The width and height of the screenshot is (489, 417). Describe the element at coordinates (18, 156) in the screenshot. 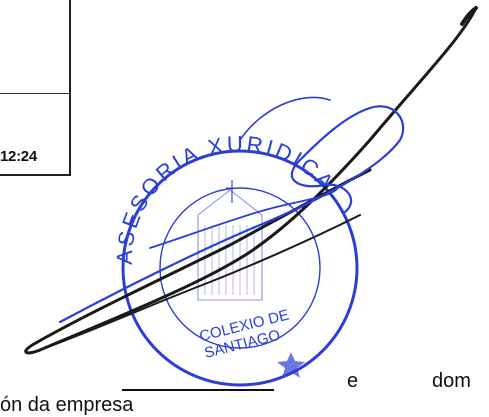

I see `timestamp-text: 12:24` at that location.